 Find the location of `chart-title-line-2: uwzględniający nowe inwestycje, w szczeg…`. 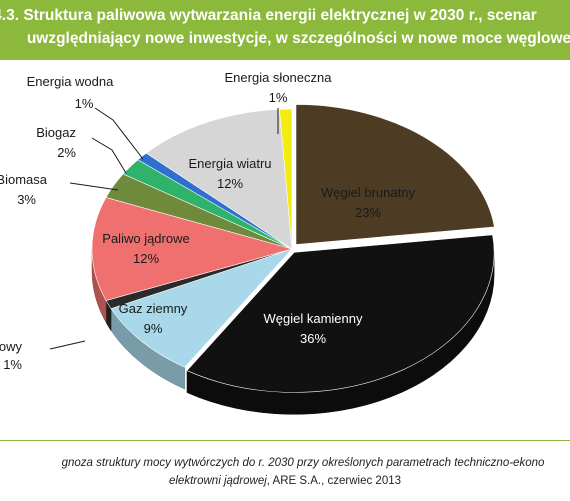

chart-title-line-2: uwzględniający nowe inwestycje, w szczeg… is located at coordinates (298, 38).